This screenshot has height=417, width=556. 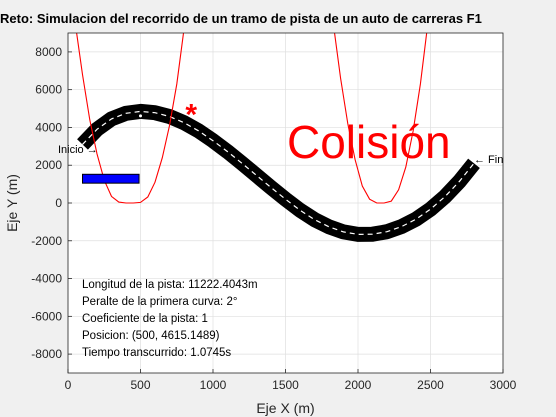 What do you see at coordinates (46, 354) in the screenshot?
I see `y-tick-label: -8000` at bounding box center [46, 354].